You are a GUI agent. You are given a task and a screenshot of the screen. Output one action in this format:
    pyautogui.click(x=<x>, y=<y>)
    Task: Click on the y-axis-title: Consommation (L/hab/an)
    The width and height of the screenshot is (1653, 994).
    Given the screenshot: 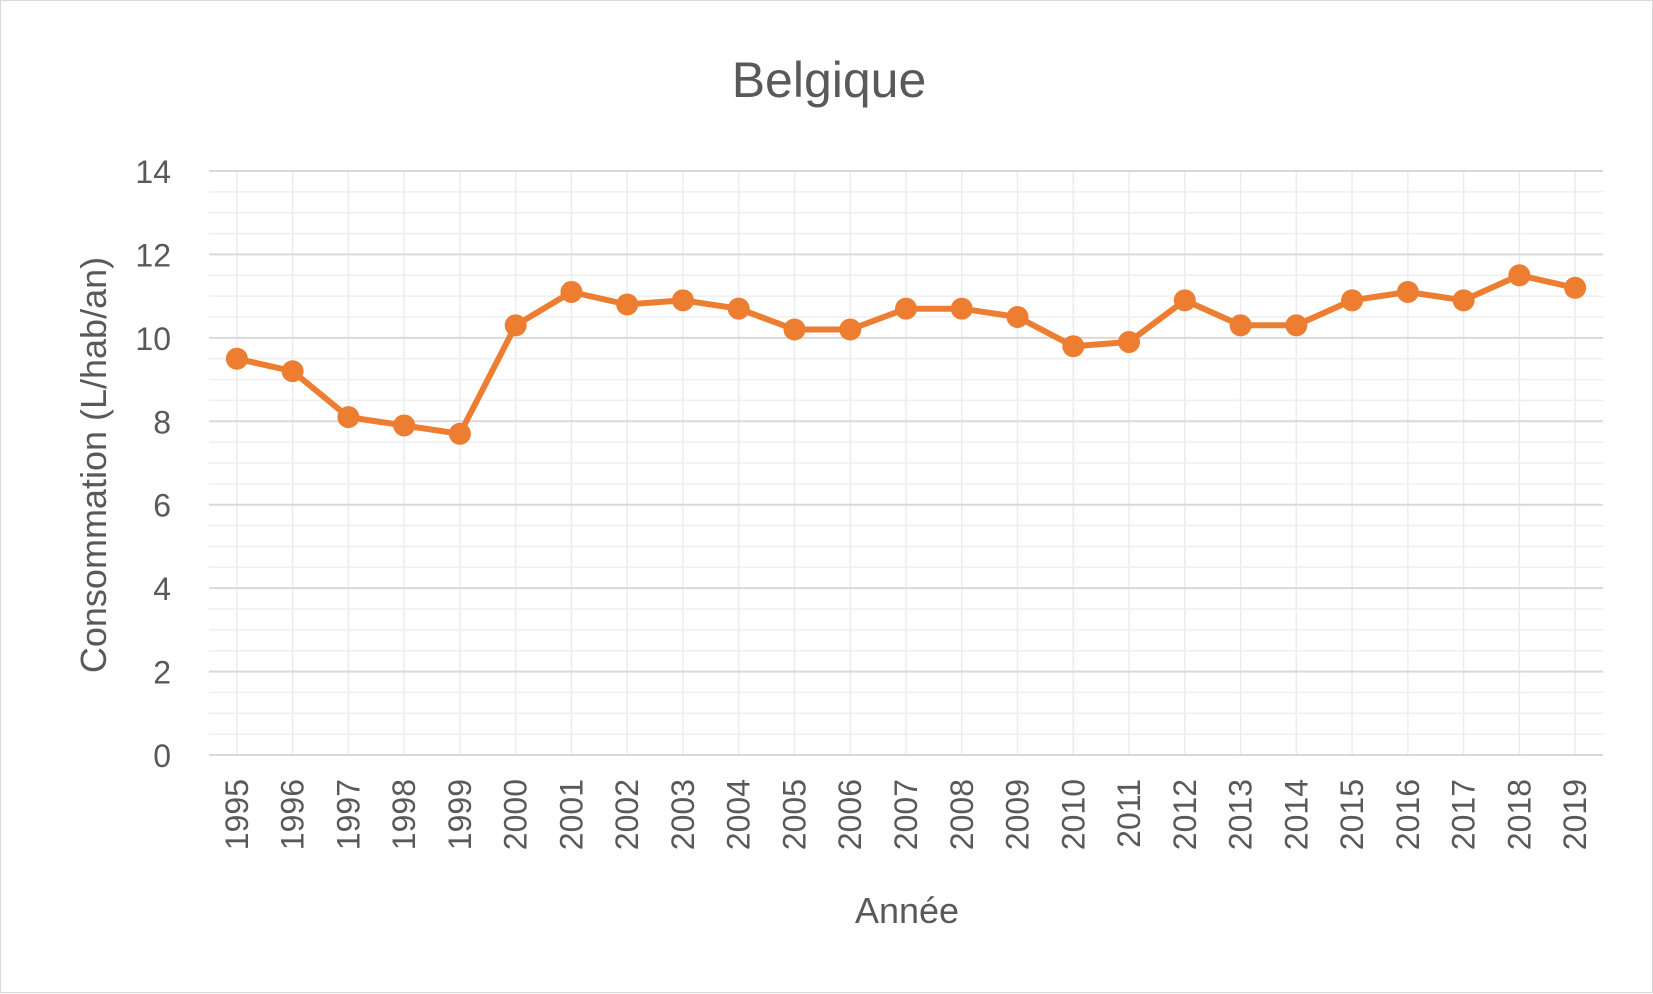 What is the action you would take?
    pyautogui.click(x=93, y=465)
    